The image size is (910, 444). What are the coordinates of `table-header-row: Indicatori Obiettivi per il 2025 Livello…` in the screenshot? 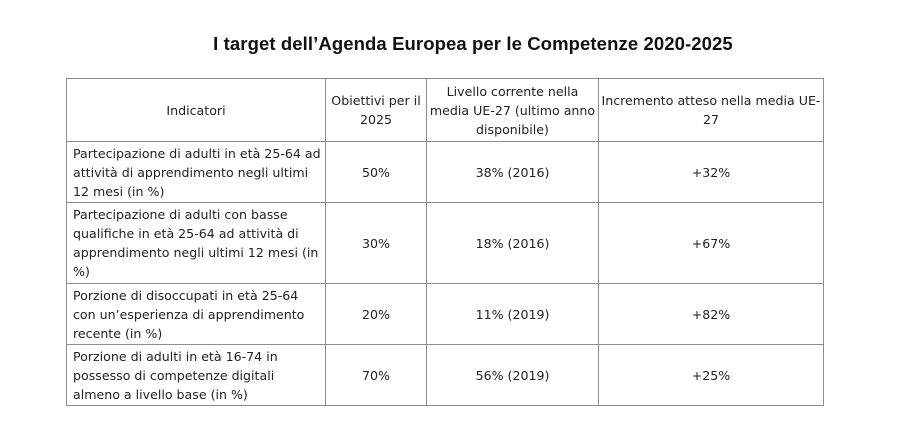 It's located at (445, 110).